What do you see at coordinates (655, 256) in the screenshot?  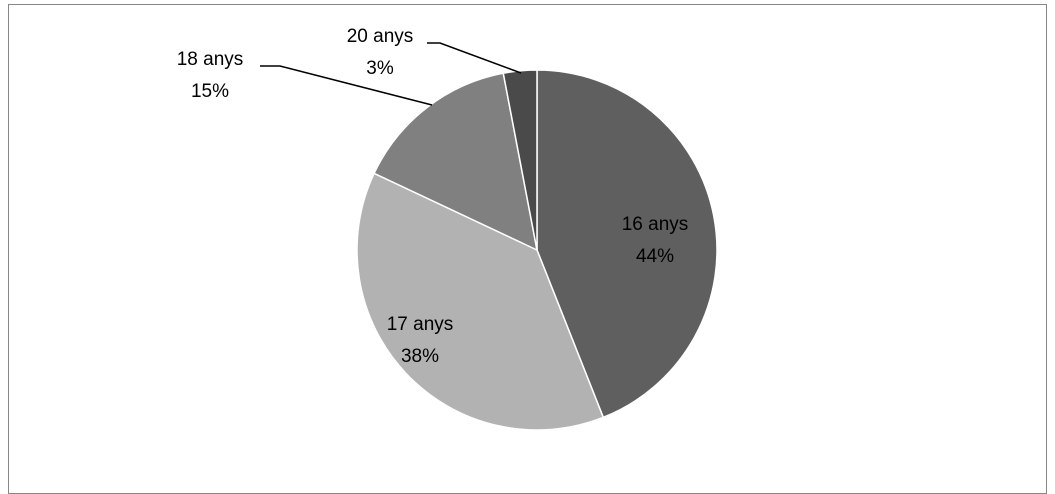 I see `slice-percent-16-anys: 44%` at bounding box center [655, 256].